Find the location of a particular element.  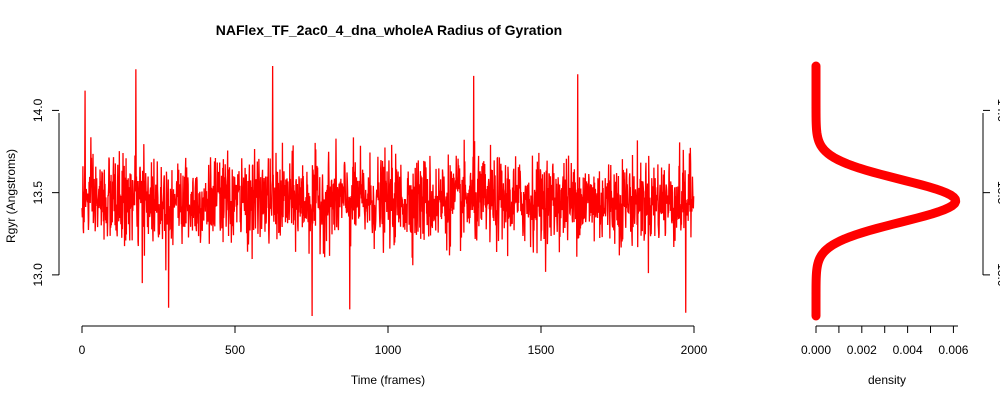

x-tick-label: 0 is located at coordinates (82, 350).